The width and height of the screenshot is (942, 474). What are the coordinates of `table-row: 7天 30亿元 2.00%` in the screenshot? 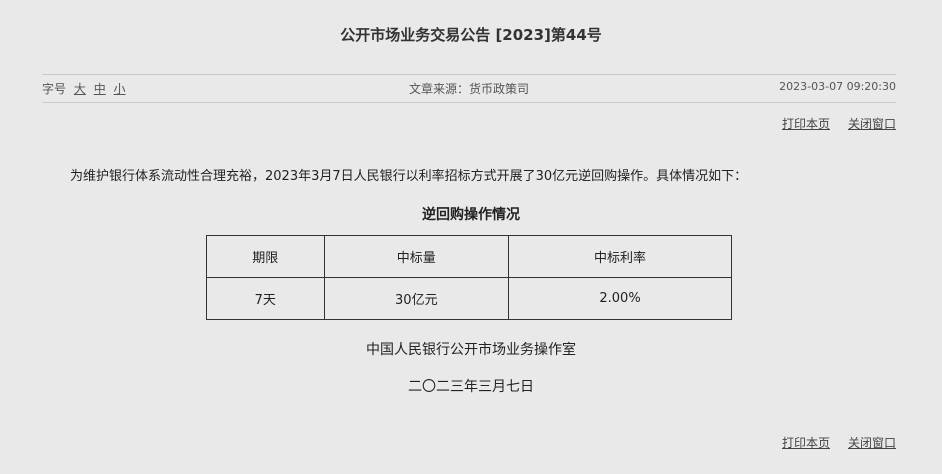 It's located at (469, 298).